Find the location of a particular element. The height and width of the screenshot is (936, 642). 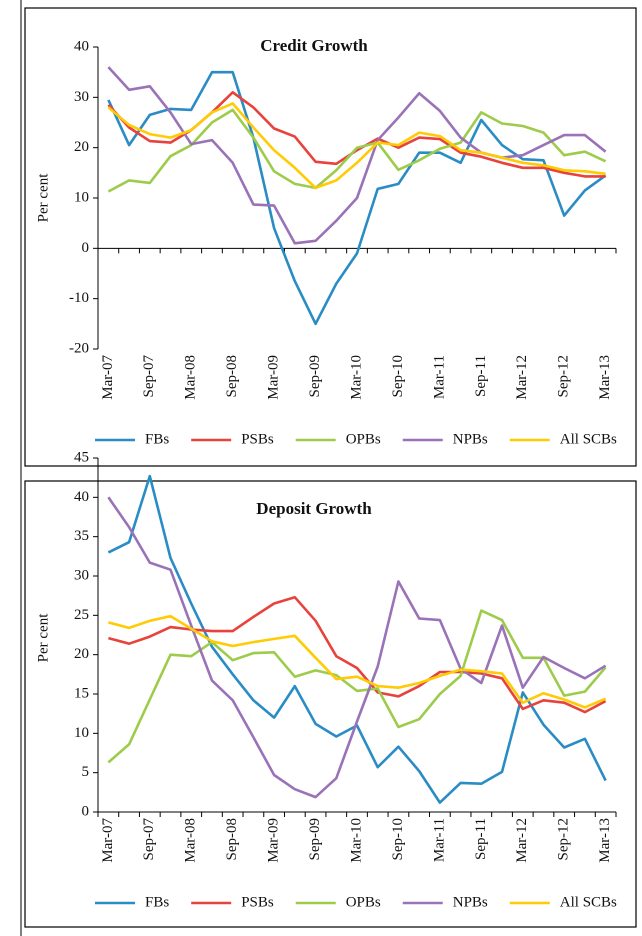

y-tick-label: 15 is located at coordinates (81, 693).